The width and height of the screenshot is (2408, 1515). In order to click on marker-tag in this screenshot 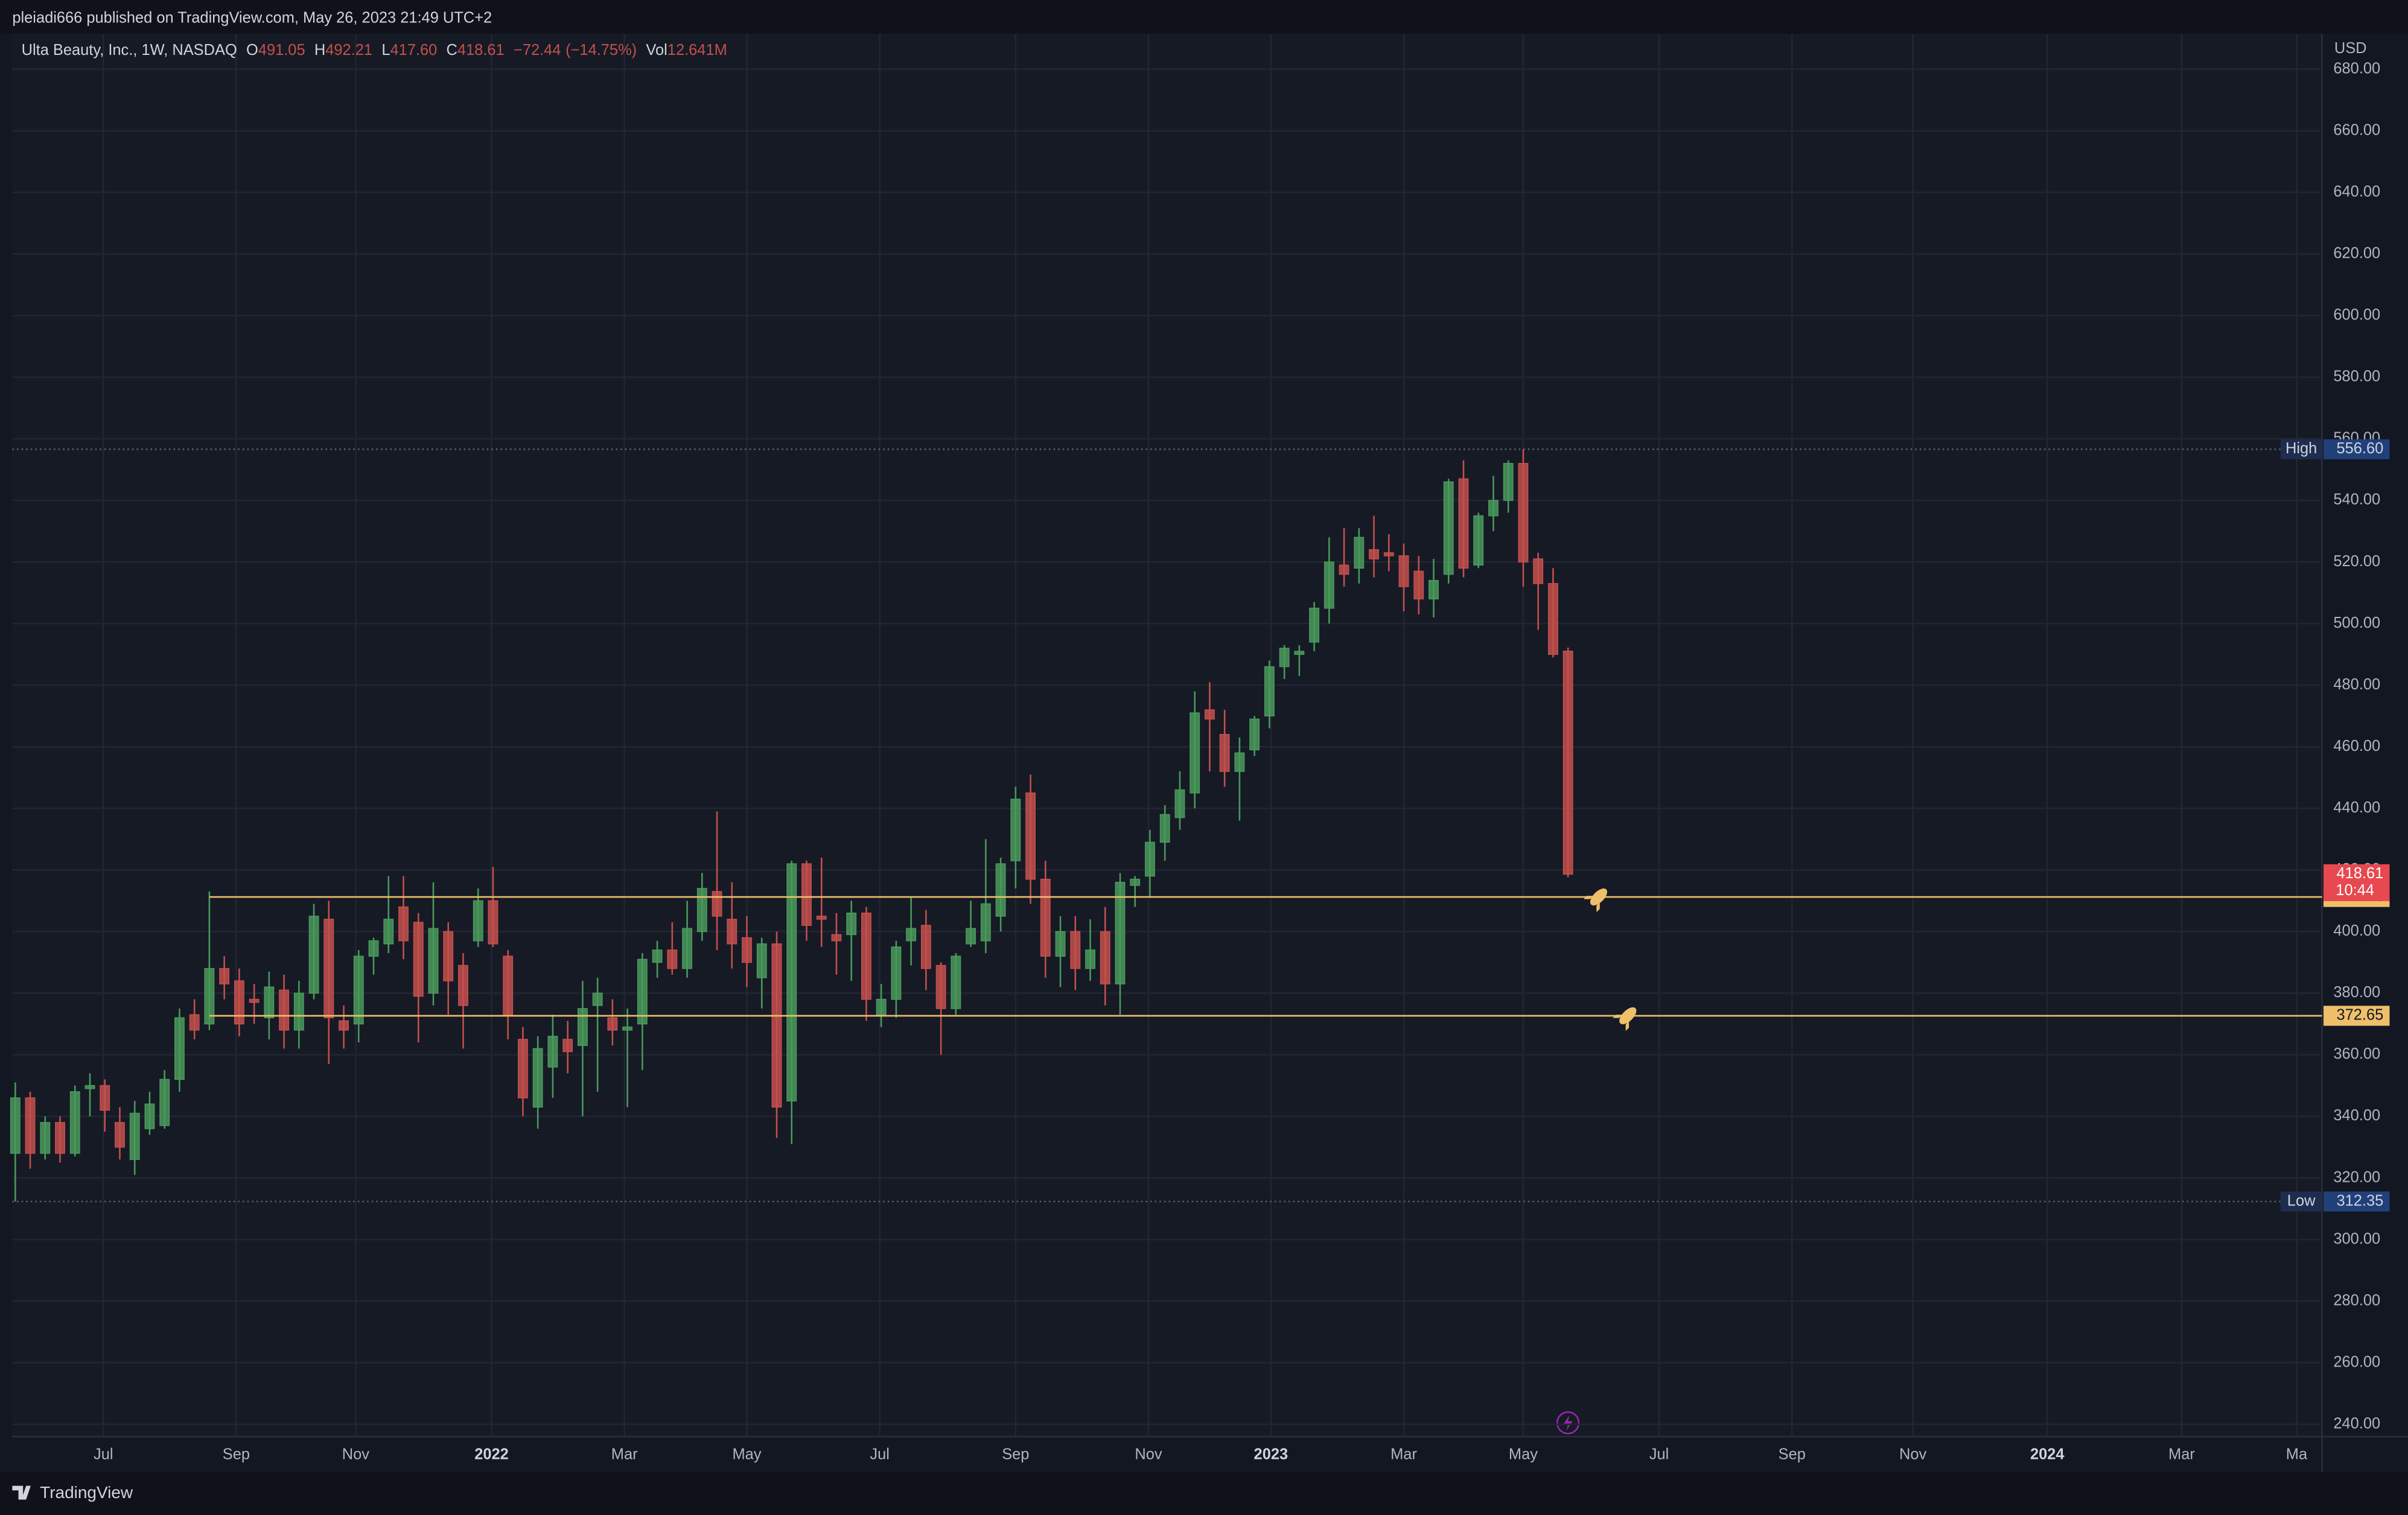, I will do `click(2301, 449)`.